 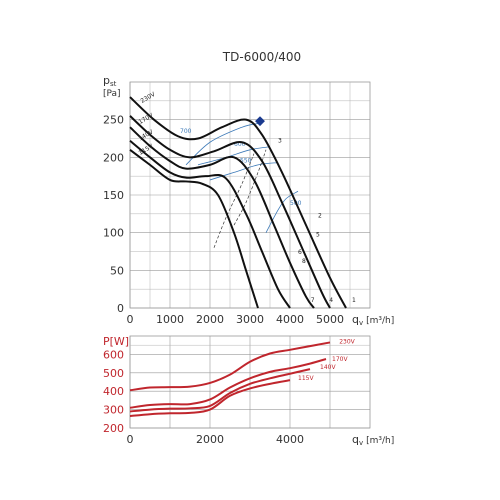 What do you see at coordinates (240, 144) in the screenshot?
I see `system-curve-label: 600` at bounding box center [240, 144].